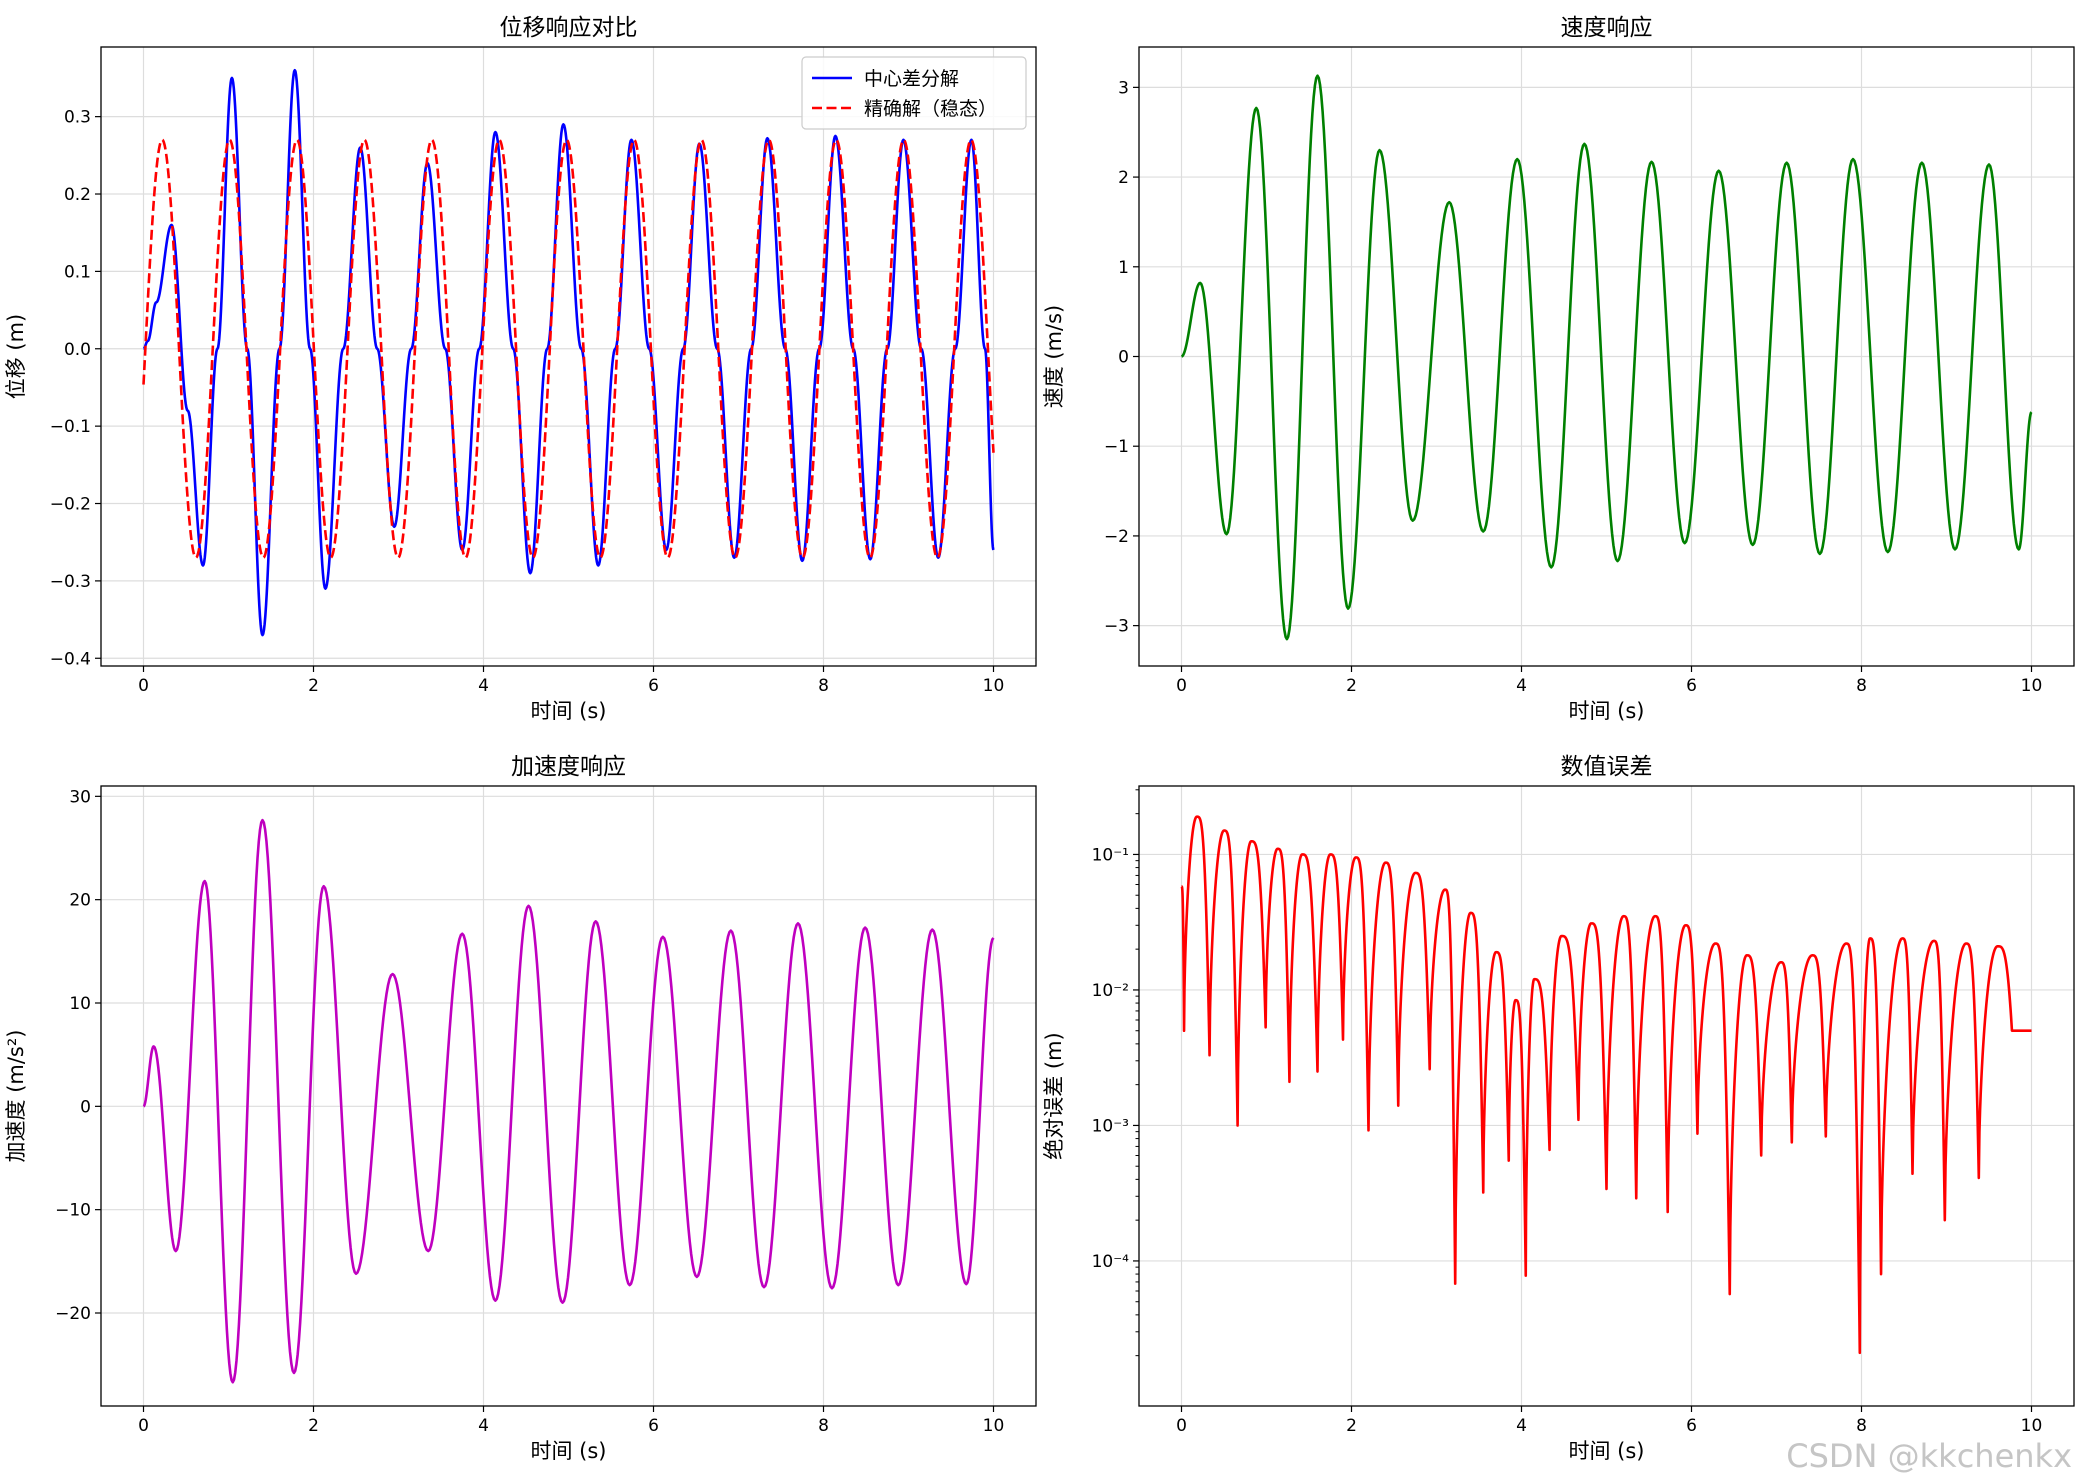  Describe the element at coordinates (70, 505) in the screenshot. I see `y-tick-label: −0.2` at that location.